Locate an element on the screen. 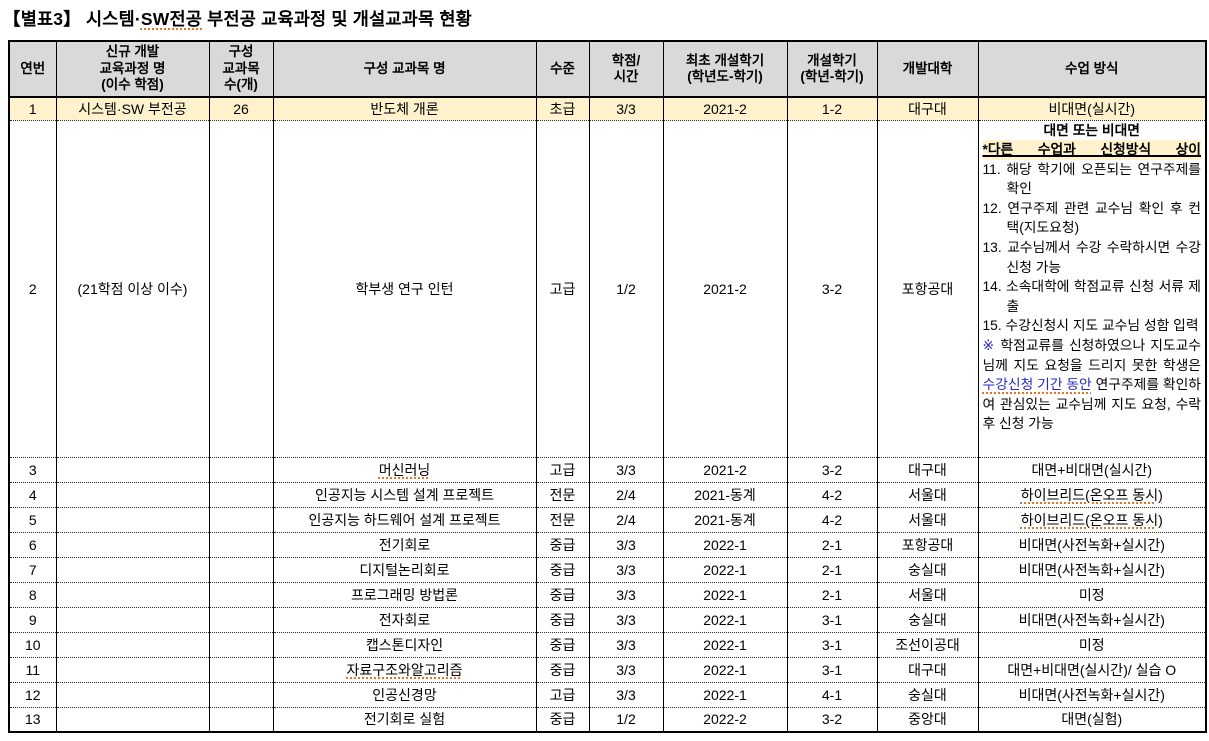 The image size is (1209, 741). cell-no: 11 is located at coordinates (32, 669).